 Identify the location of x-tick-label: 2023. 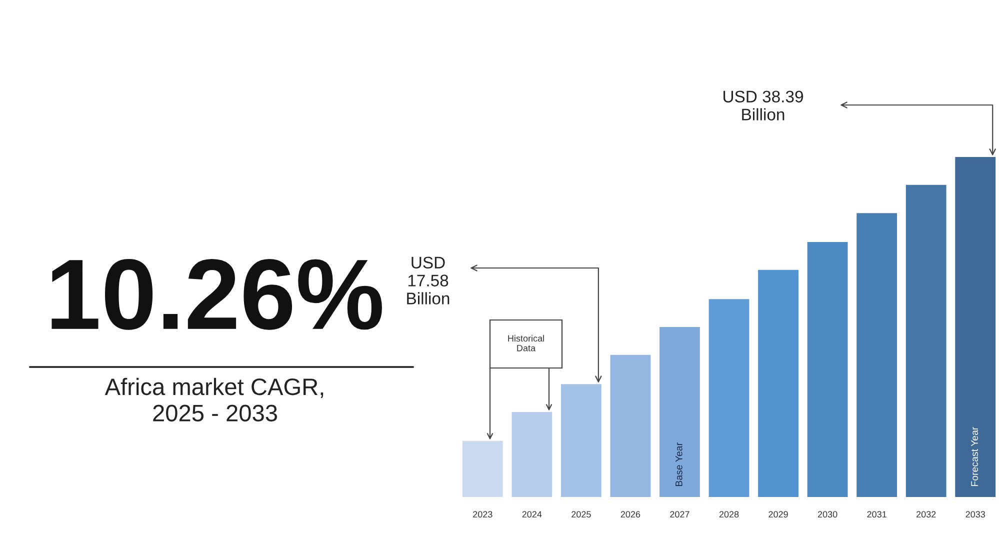
(482, 514).